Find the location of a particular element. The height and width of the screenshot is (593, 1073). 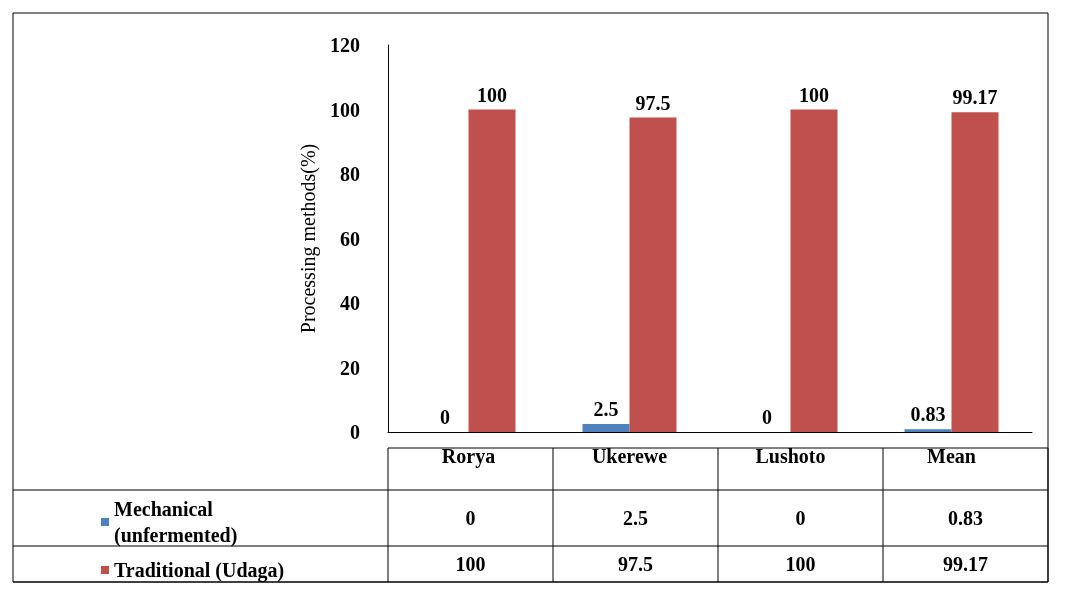

y-tick-label: 80 is located at coordinates (350, 174).